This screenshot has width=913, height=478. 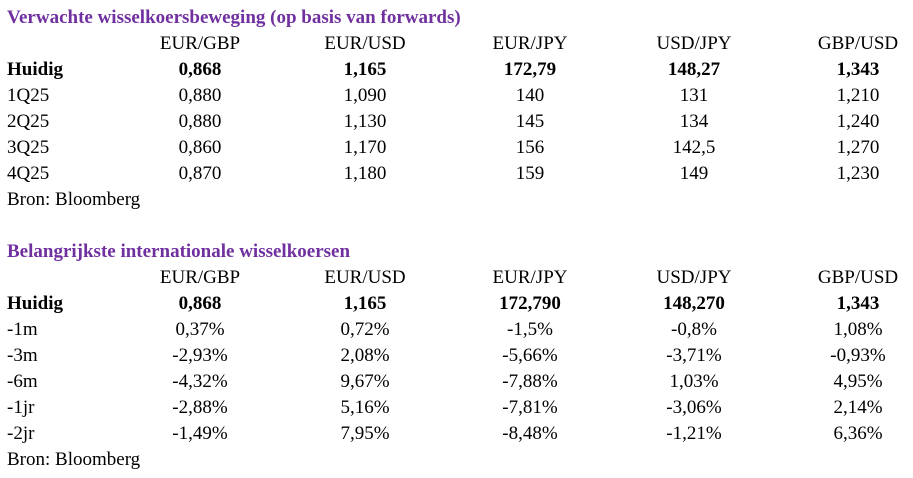 I want to click on table-cell: -0,8%, so click(x=694, y=329).